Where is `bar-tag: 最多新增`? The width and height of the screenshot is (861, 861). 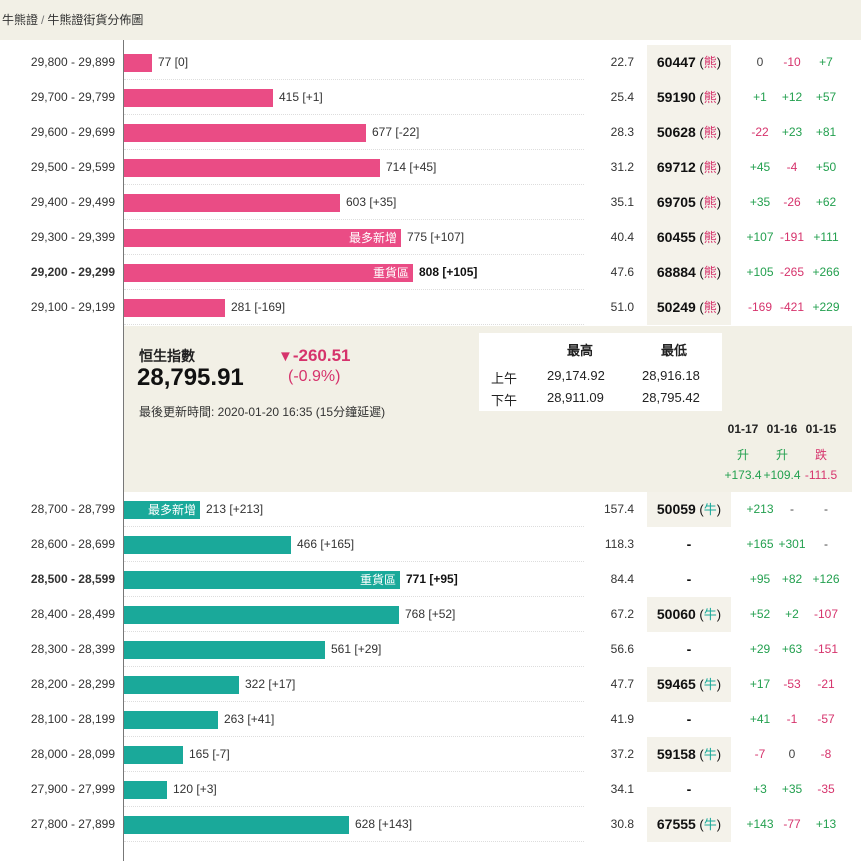
bar-tag: 最多新增 is located at coordinates (171, 510).